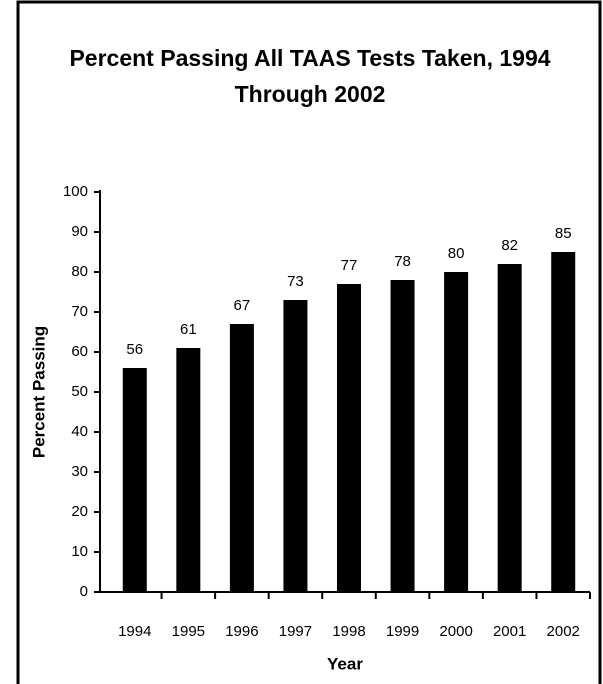  I want to click on value-label: 78, so click(402, 261).